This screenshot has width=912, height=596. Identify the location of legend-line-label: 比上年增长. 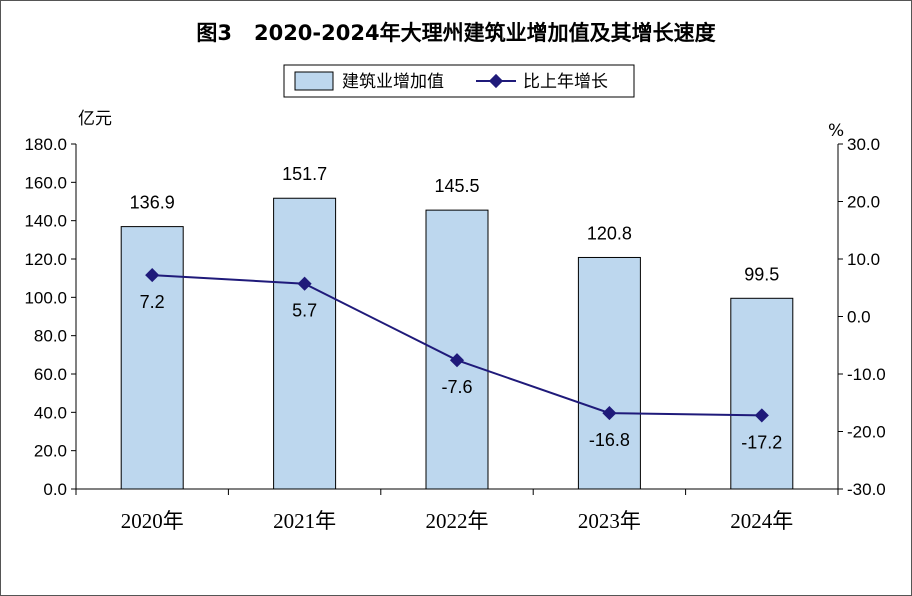
(565, 82).